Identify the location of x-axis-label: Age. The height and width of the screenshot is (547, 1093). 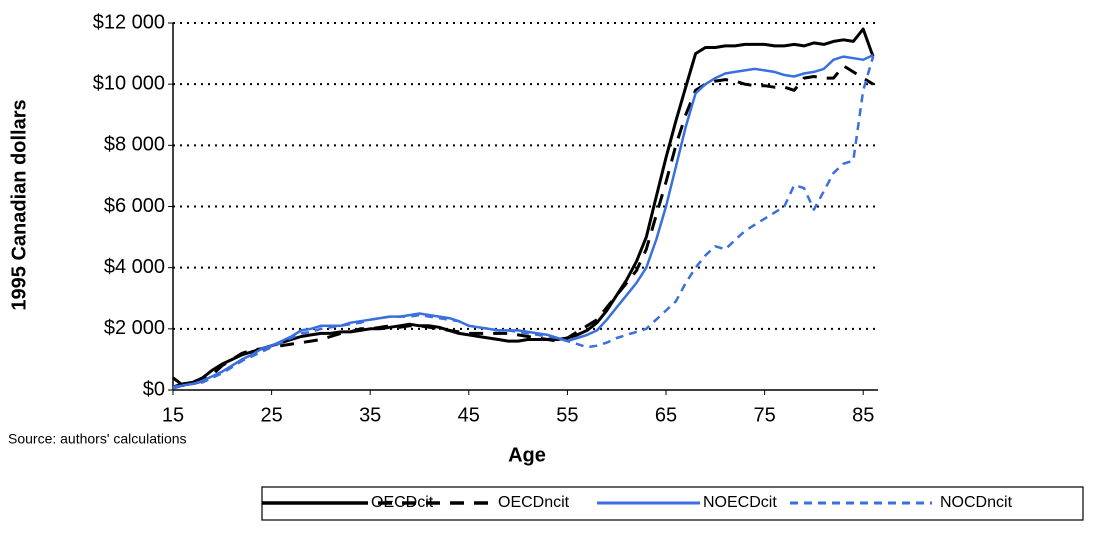
(527, 455).